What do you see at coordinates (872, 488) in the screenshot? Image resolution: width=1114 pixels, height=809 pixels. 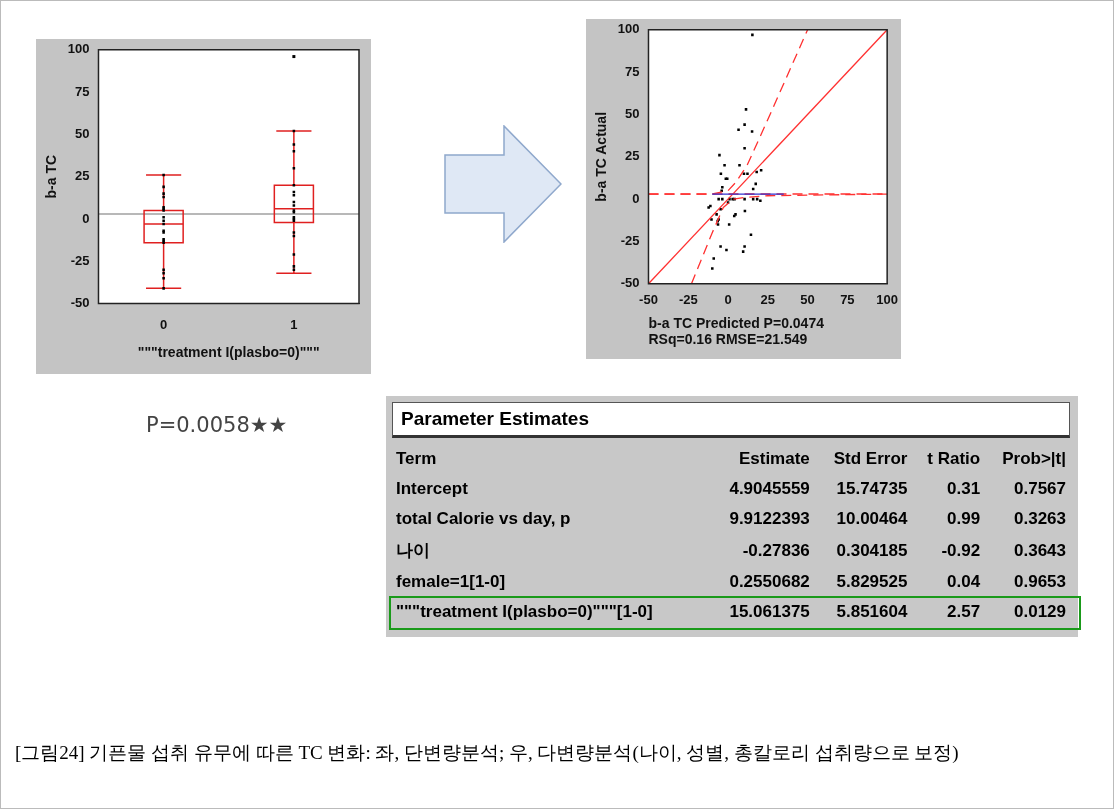 I see `text: 15.74735` at bounding box center [872, 488].